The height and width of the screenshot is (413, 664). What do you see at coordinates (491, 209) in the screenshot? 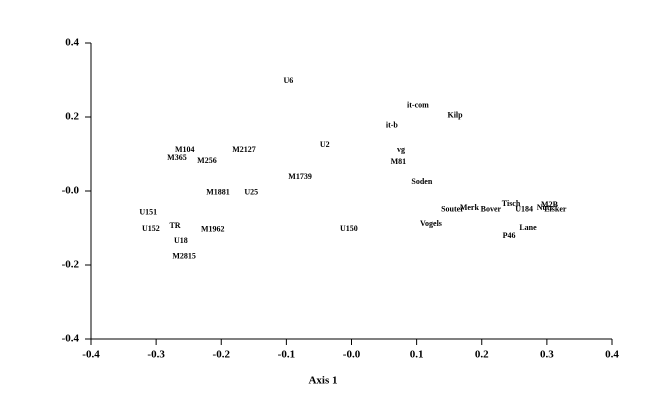
I see `point-label: Bover` at bounding box center [491, 209].